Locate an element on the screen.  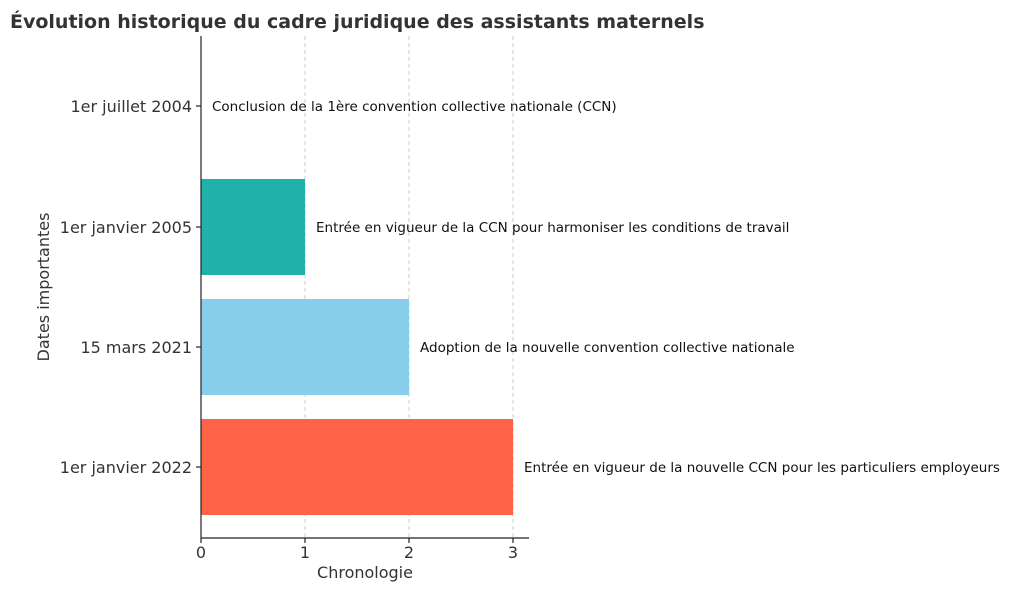
y-tick-label: 1er janvier 2005 is located at coordinates (126, 227).